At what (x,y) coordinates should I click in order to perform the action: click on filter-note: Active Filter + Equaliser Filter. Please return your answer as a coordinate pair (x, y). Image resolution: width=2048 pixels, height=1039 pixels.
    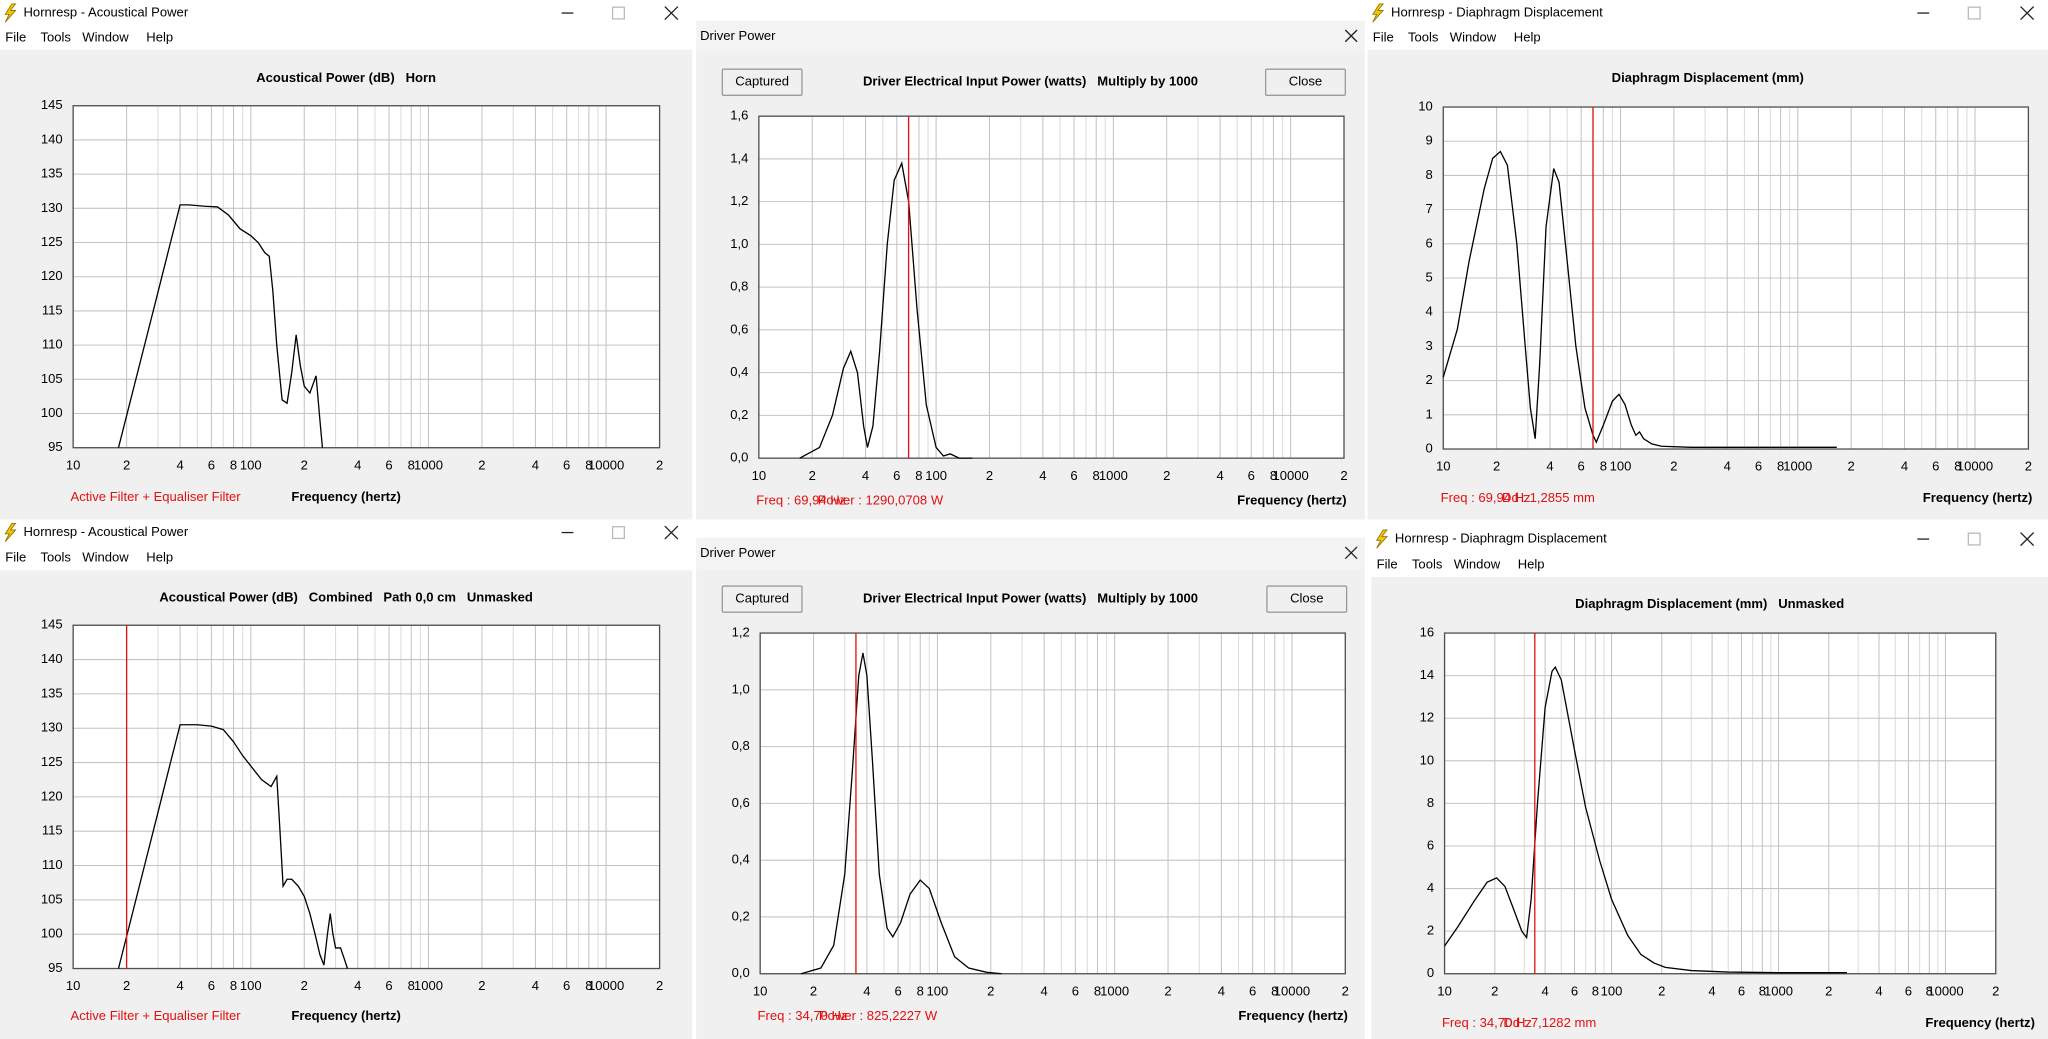
    Looking at the image, I should click on (156, 496).